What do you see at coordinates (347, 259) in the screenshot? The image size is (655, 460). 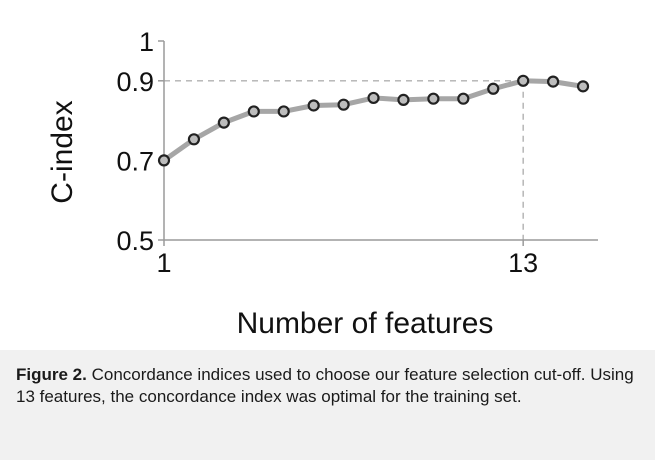 I see `x-ticks: 1 13` at bounding box center [347, 259].